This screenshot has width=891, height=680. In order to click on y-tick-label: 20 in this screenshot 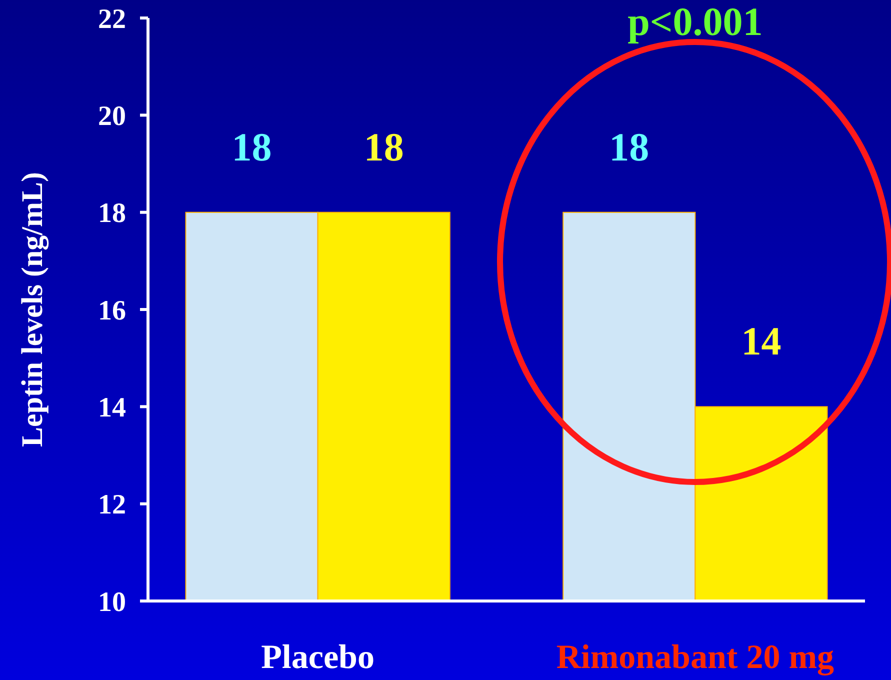, I will do `click(112, 116)`.